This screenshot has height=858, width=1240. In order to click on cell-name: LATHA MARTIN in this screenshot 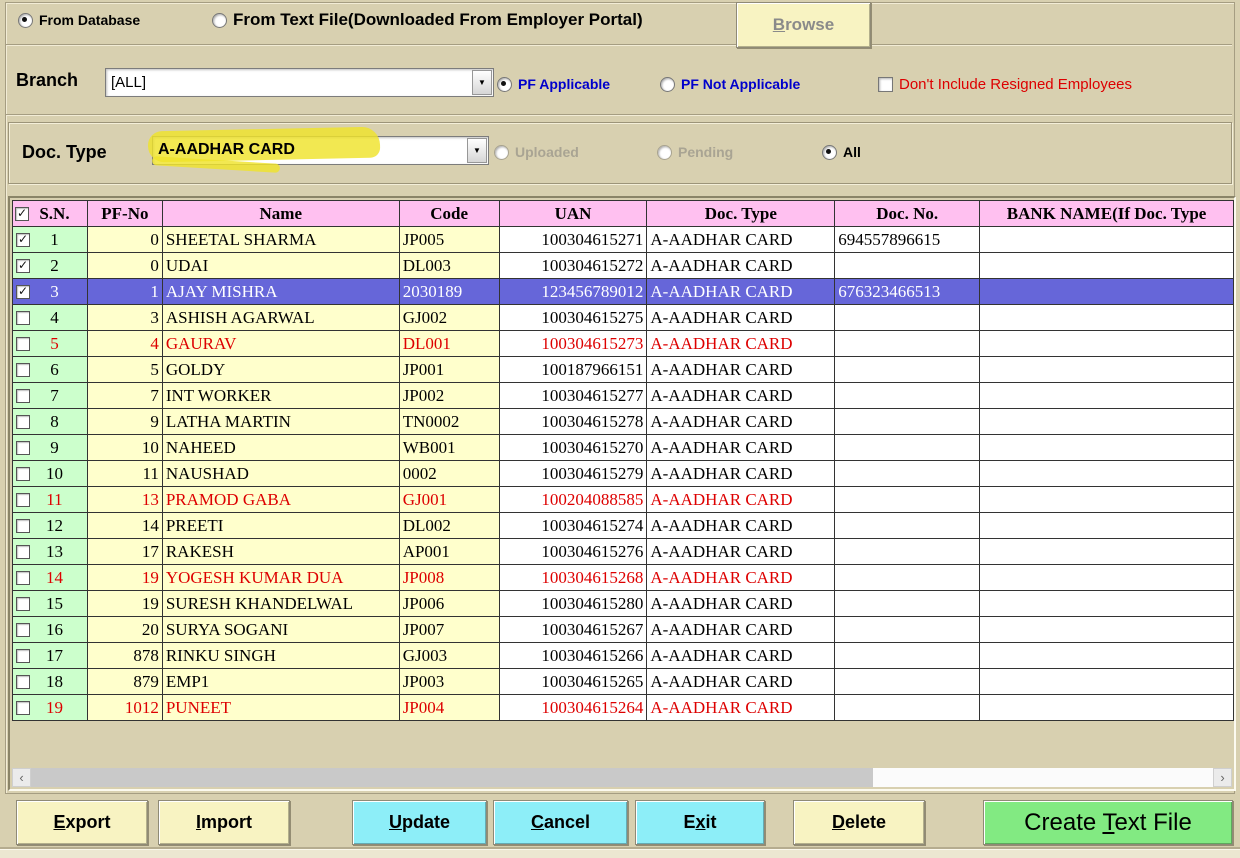, I will do `click(280, 421)`.